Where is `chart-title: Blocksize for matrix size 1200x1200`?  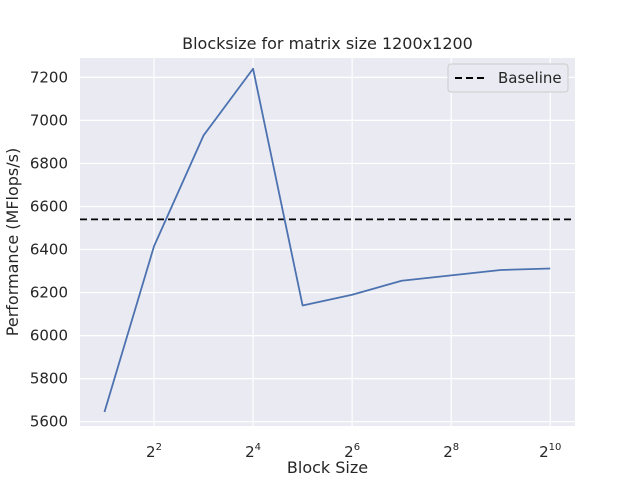 chart-title: Blocksize for matrix size 1200x1200 is located at coordinates (327, 43).